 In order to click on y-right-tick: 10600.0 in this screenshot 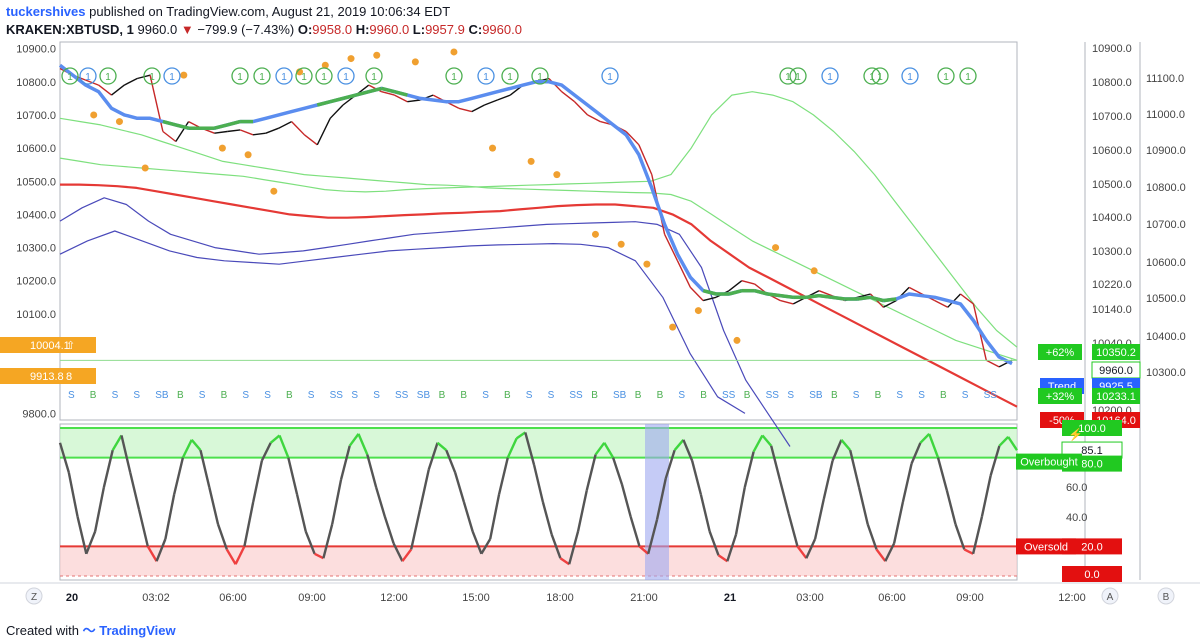, I will do `click(1112, 151)`.